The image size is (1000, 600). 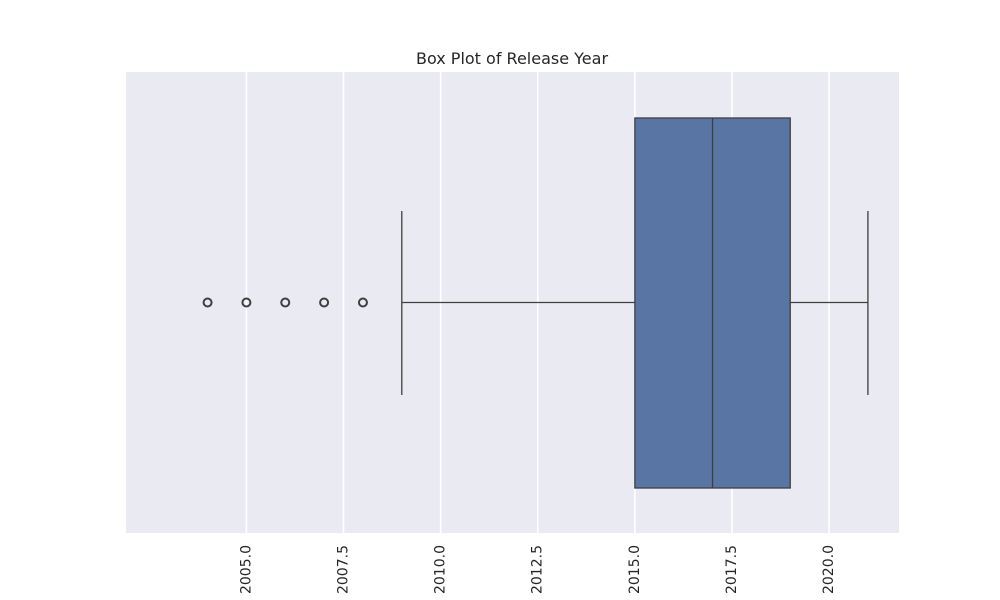 What do you see at coordinates (246, 569) in the screenshot?
I see `x-tick-label: 2005.0` at bounding box center [246, 569].